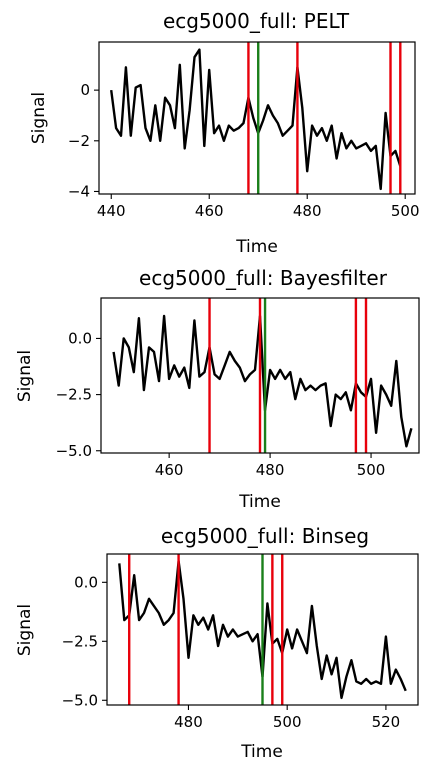 The width and height of the screenshot is (428, 764). Describe the element at coordinates (85, 90) in the screenshot. I see `y-tick-label: 0` at that location.